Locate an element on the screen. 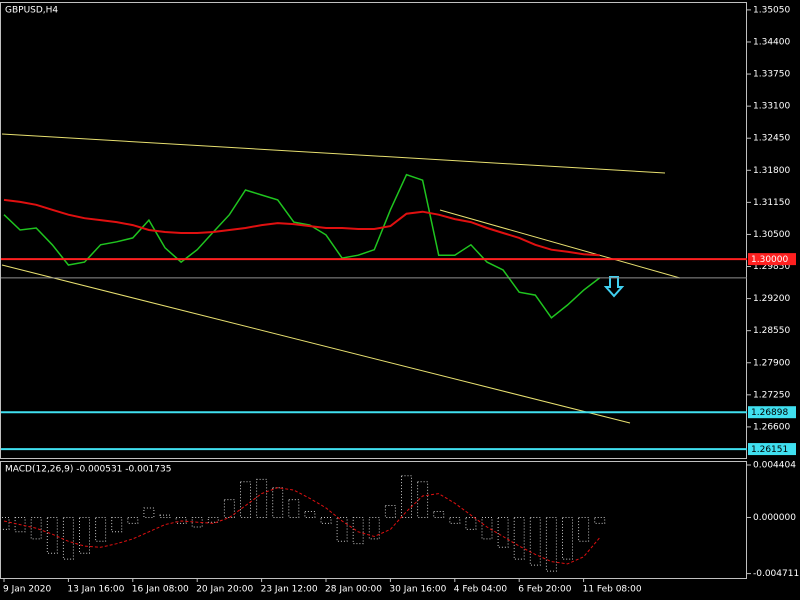 The width and height of the screenshot is (800, 600). y-tick-label: 1.30500 is located at coordinates (771, 235).